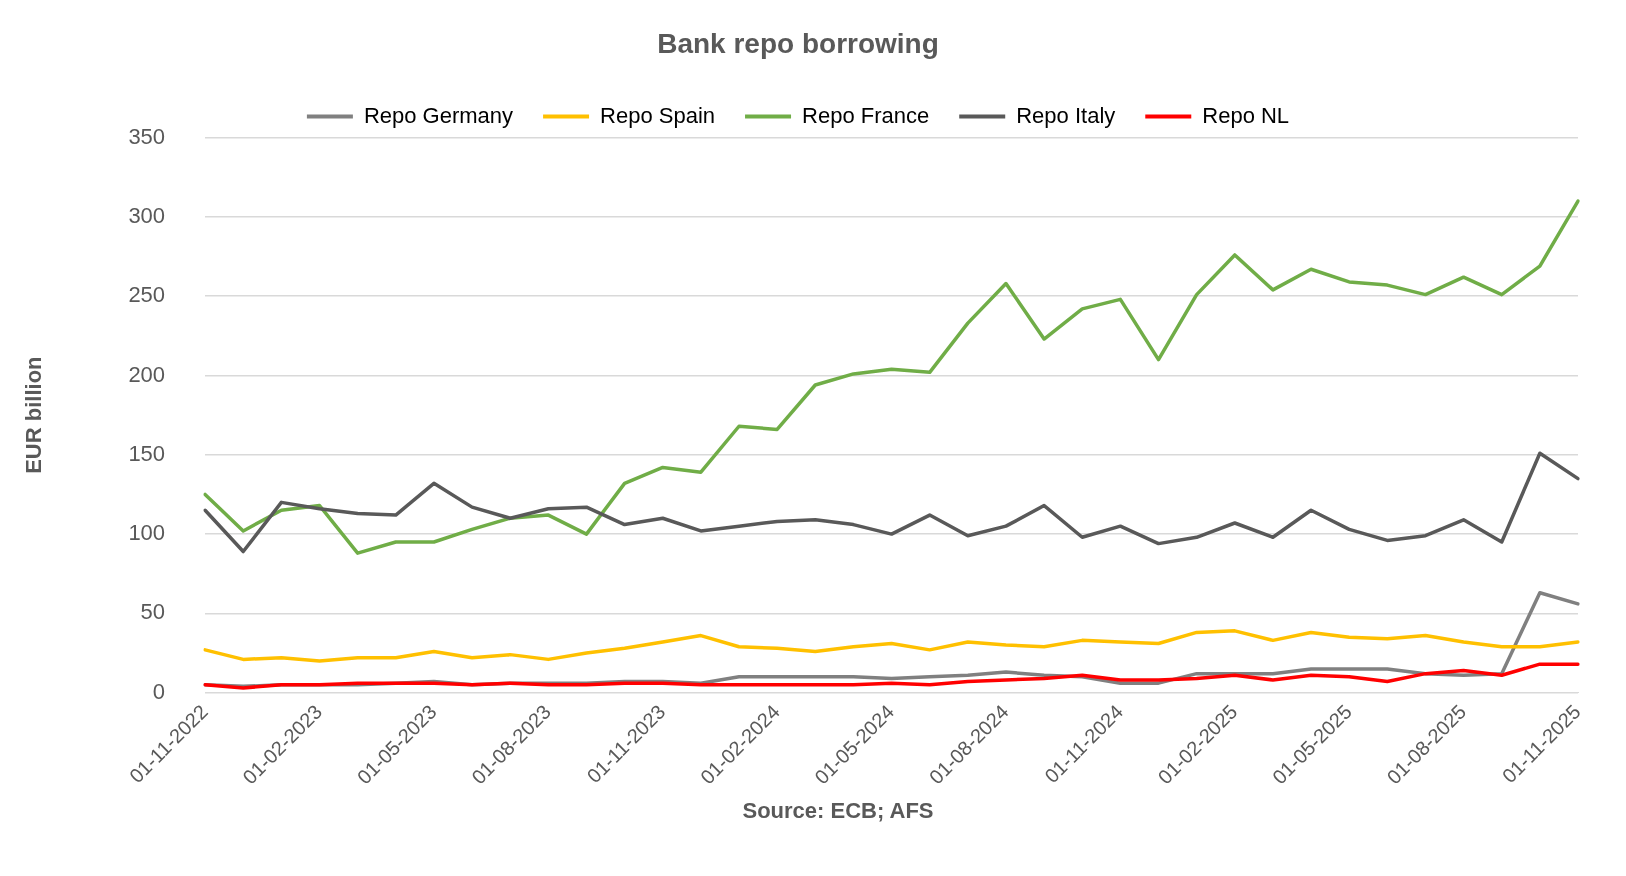 Image resolution: width=1626 pixels, height=876 pixels. I want to click on y-tick-label: 50, so click(153, 612).